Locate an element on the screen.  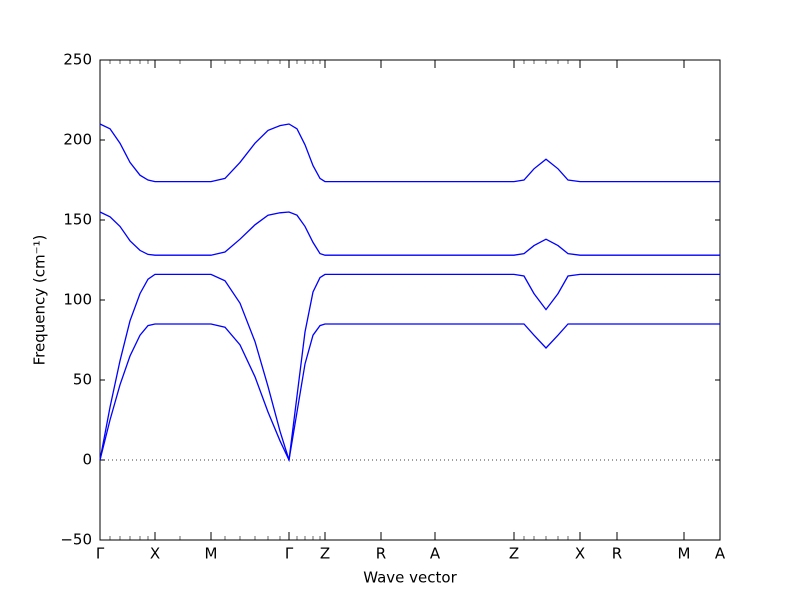
y-tick-label: 0 is located at coordinates (87, 460).